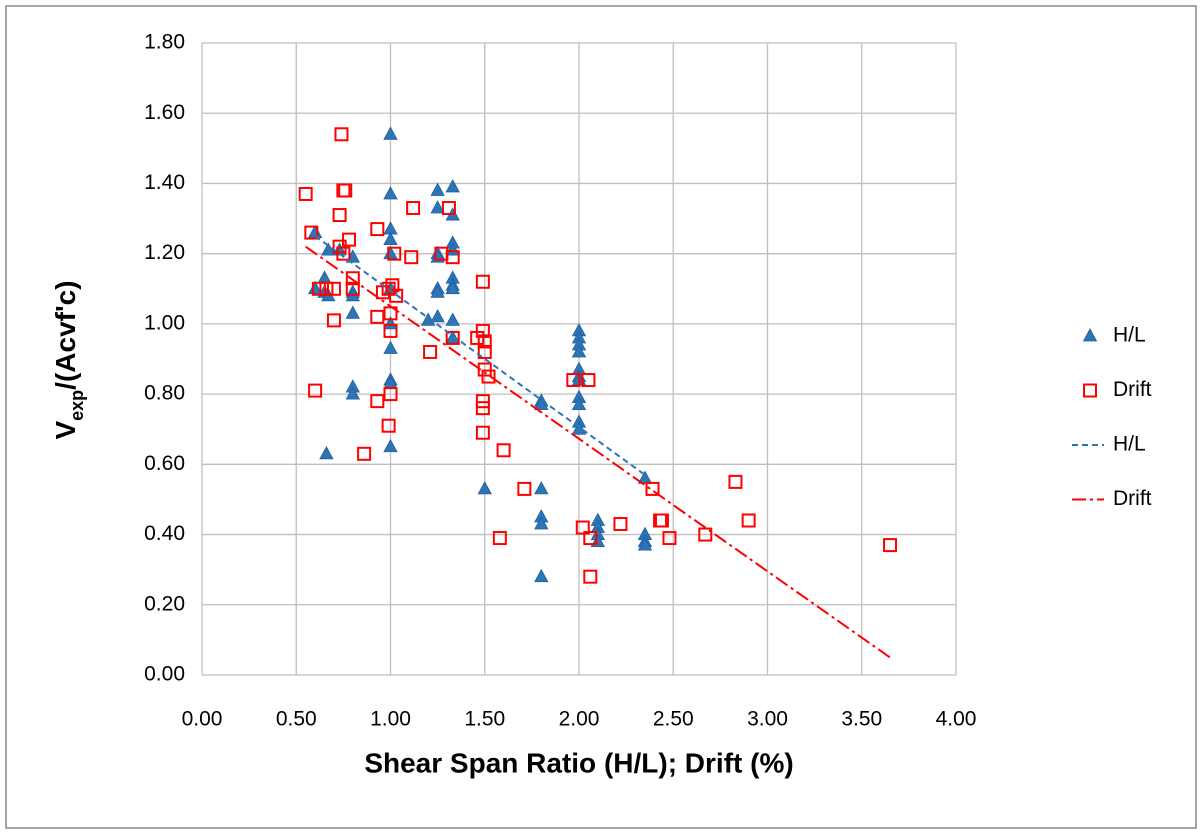 The height and width of the screenshot is (839, 1203). I want to click on y-tick-label: 0.80, so click(164, 393).